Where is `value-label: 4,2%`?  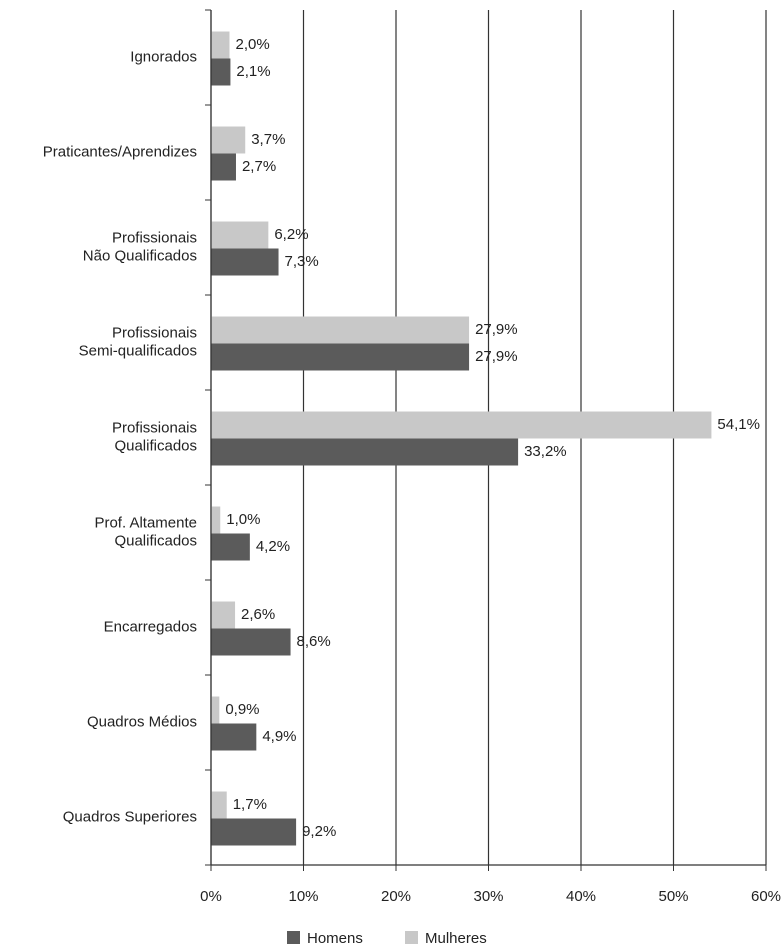 value-label: 4,2% is located at coordinates (273, 546).